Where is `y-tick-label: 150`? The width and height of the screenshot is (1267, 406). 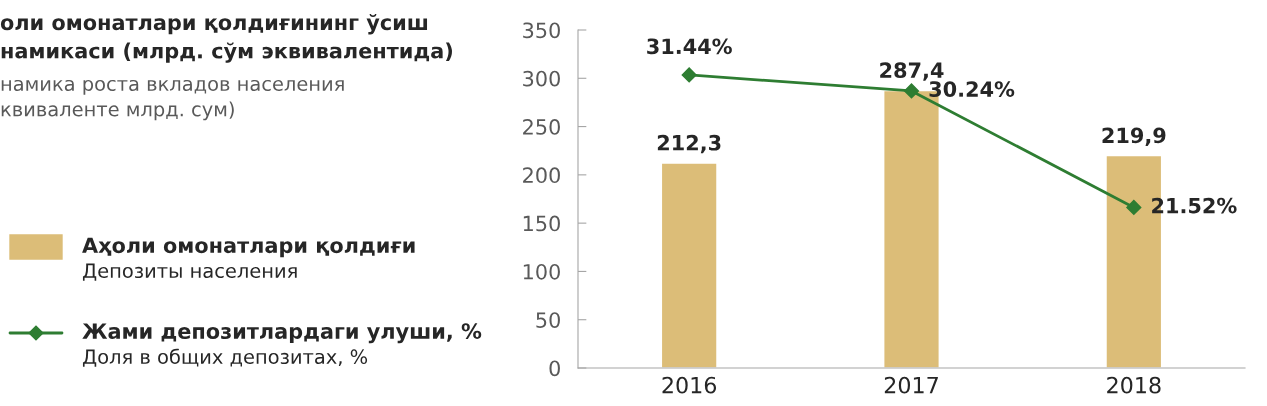 y-tick-label: 150 is located at coordinates (541, 223).